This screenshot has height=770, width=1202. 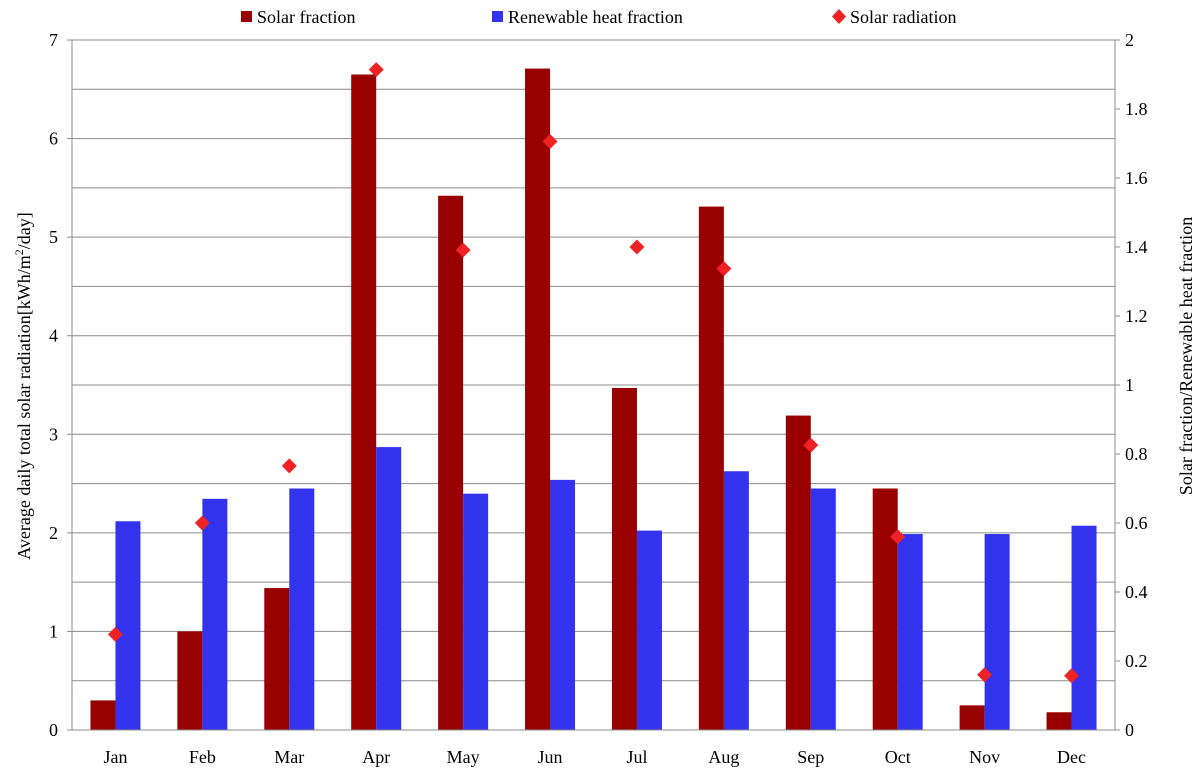 What do you see at coordinates (289, 757) in the screenshot?
I see `x-tick-label: Mar` at bounding box center [289, 757].